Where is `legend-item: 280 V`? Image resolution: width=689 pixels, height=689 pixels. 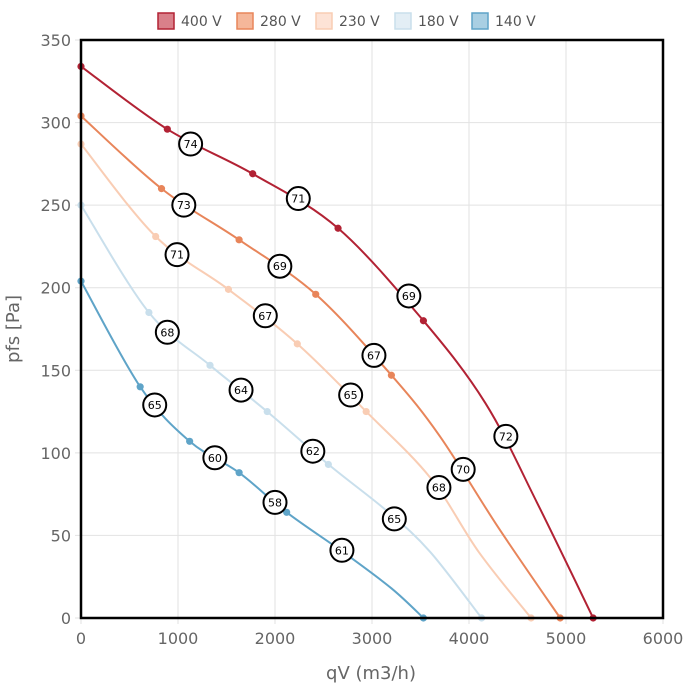 legend-item: 280 V is located at coordinates (268, 21).